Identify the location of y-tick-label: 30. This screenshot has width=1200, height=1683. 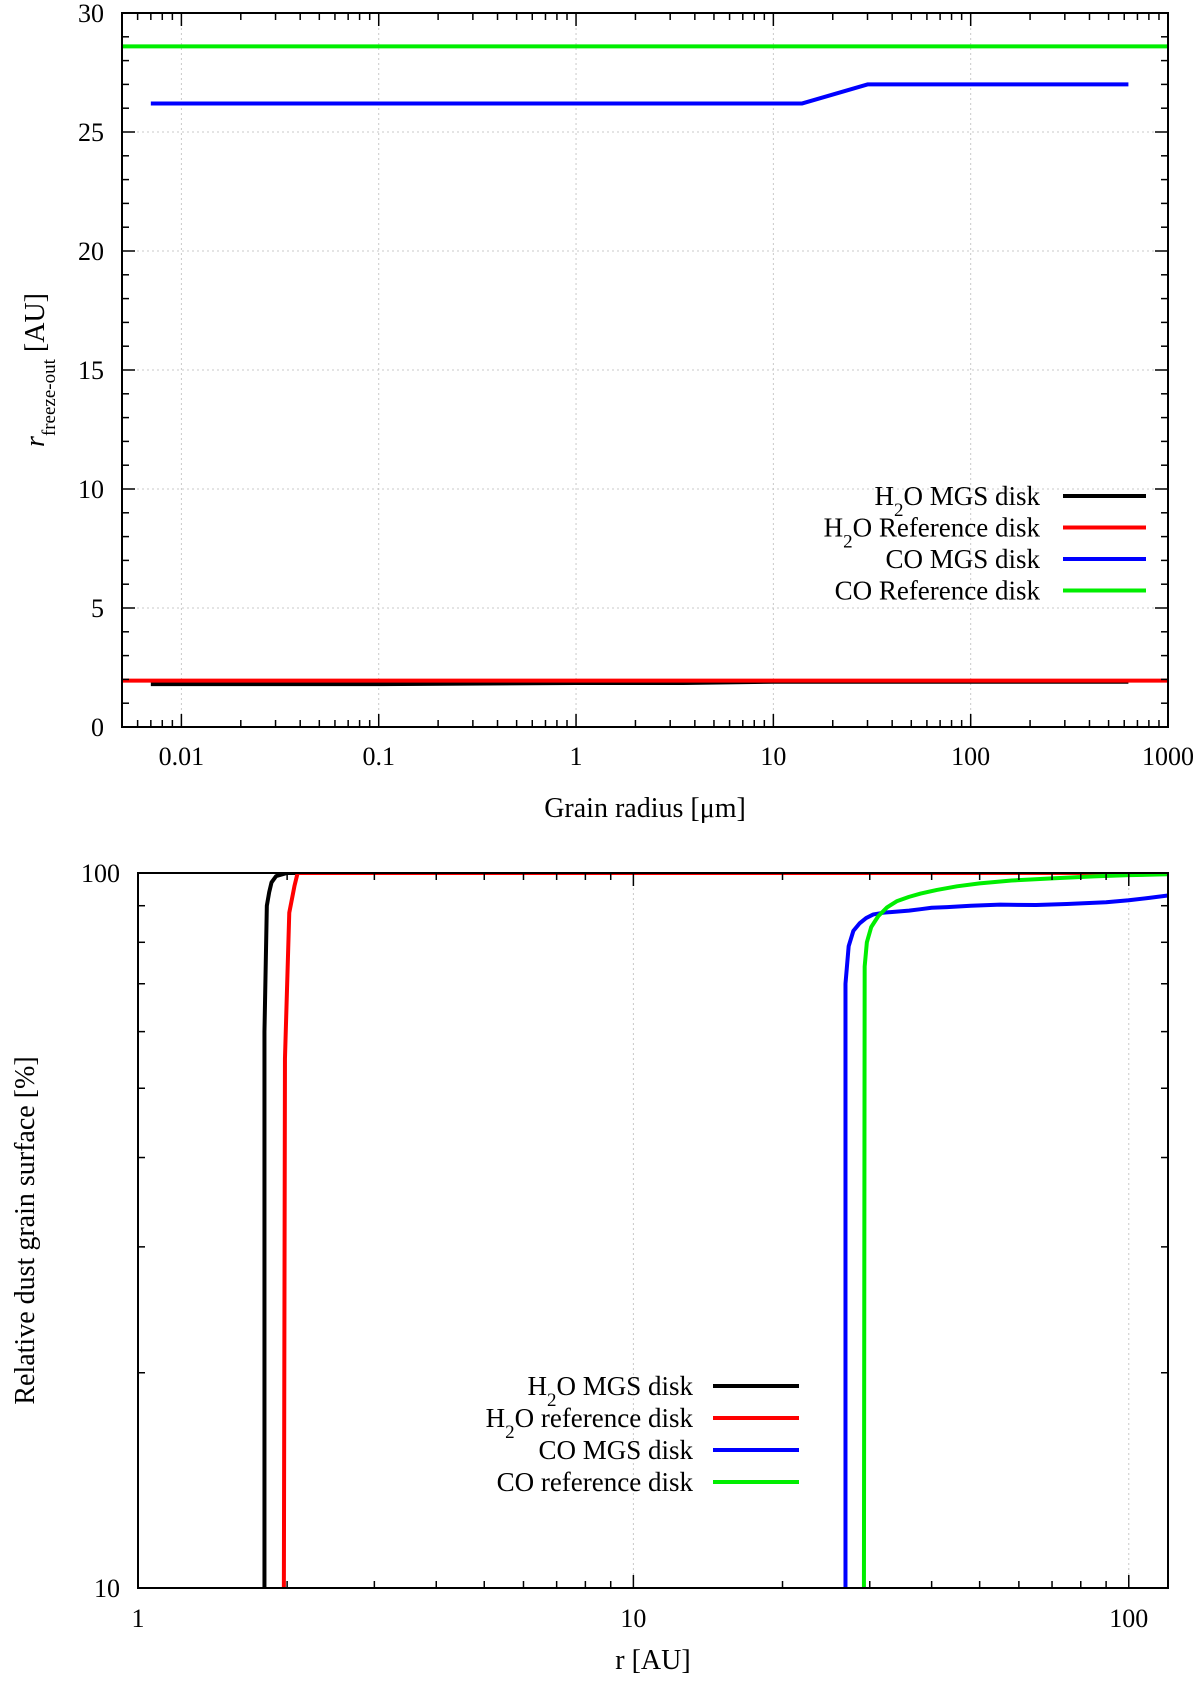
(91, 14).